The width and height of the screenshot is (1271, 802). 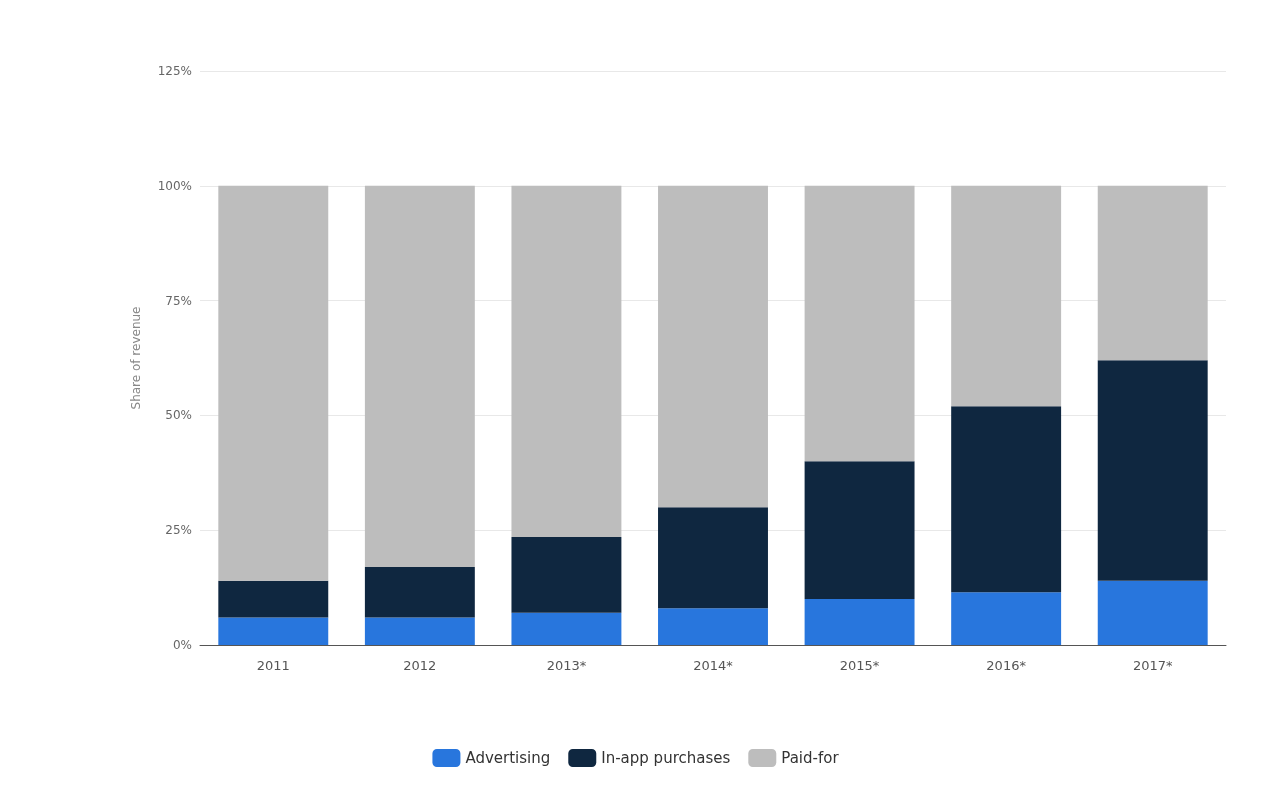 I want to click on legend-label: Advertising, so click(x=508, y=758).